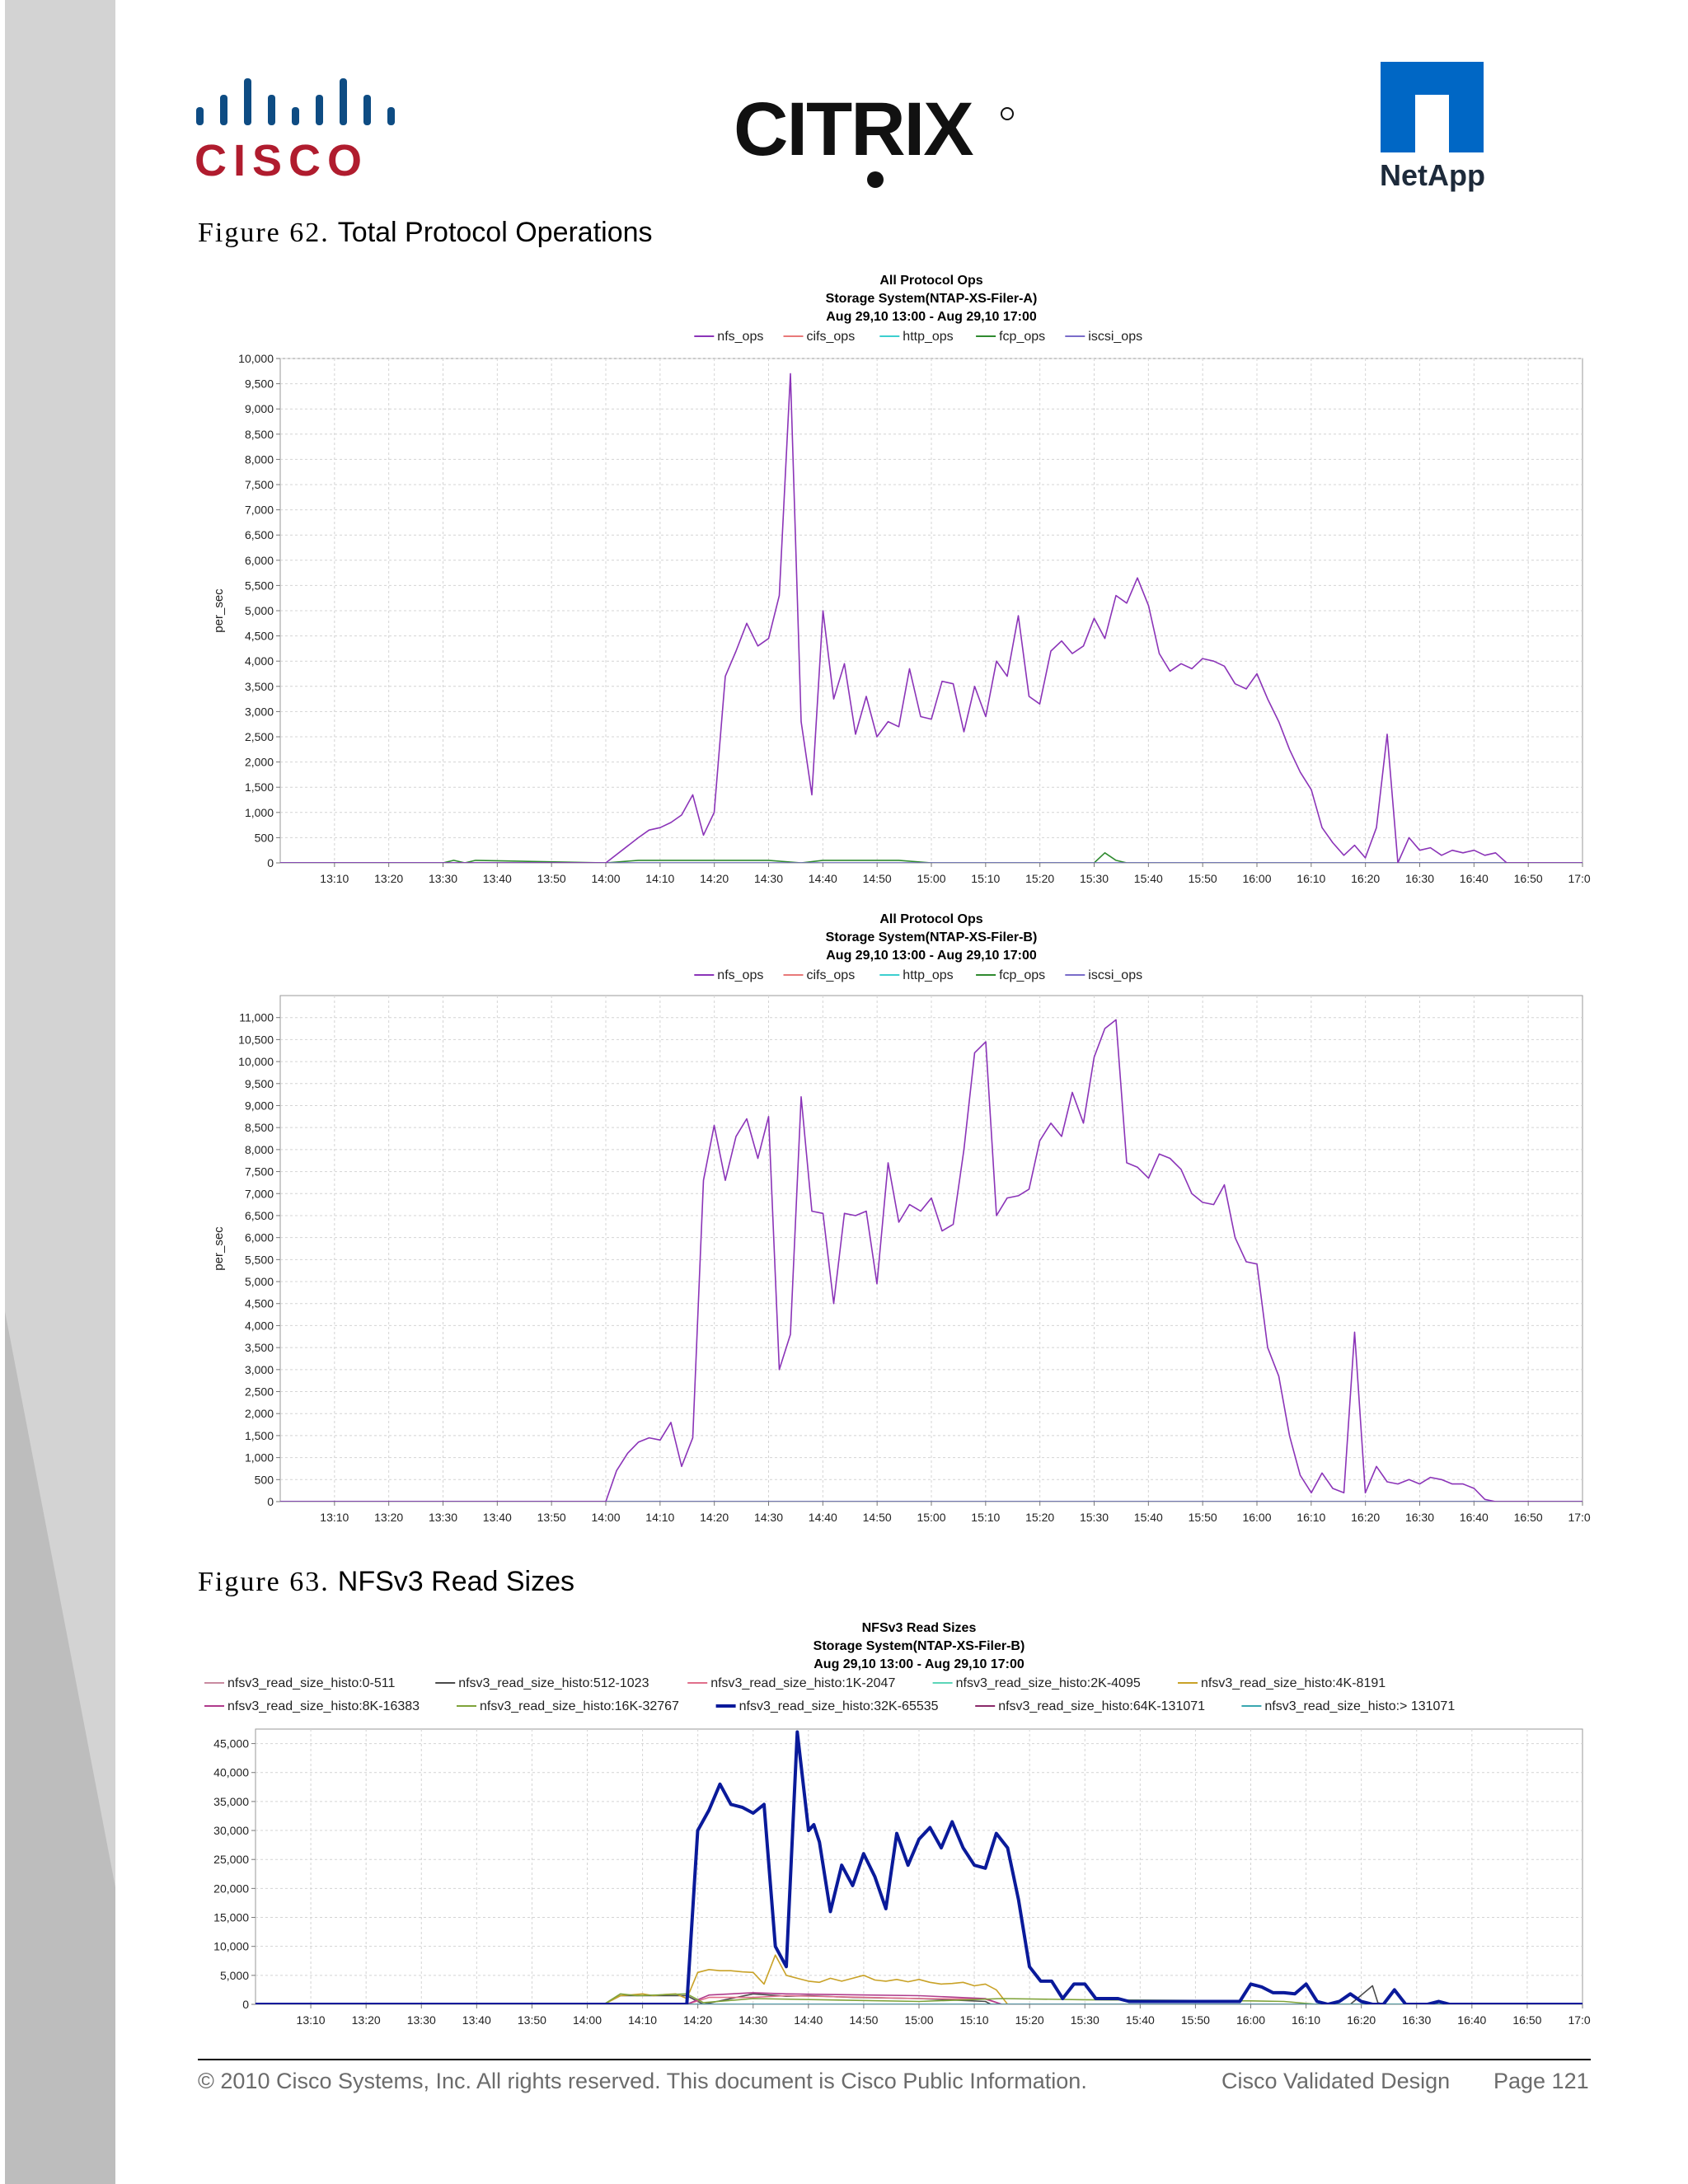 The height and width of the screenshot is (2184, 1688). What do you see at coordinates (259, 459) in the screenshot?
I see `y-tick-label: 8,000` at bounding box center [259, 459].